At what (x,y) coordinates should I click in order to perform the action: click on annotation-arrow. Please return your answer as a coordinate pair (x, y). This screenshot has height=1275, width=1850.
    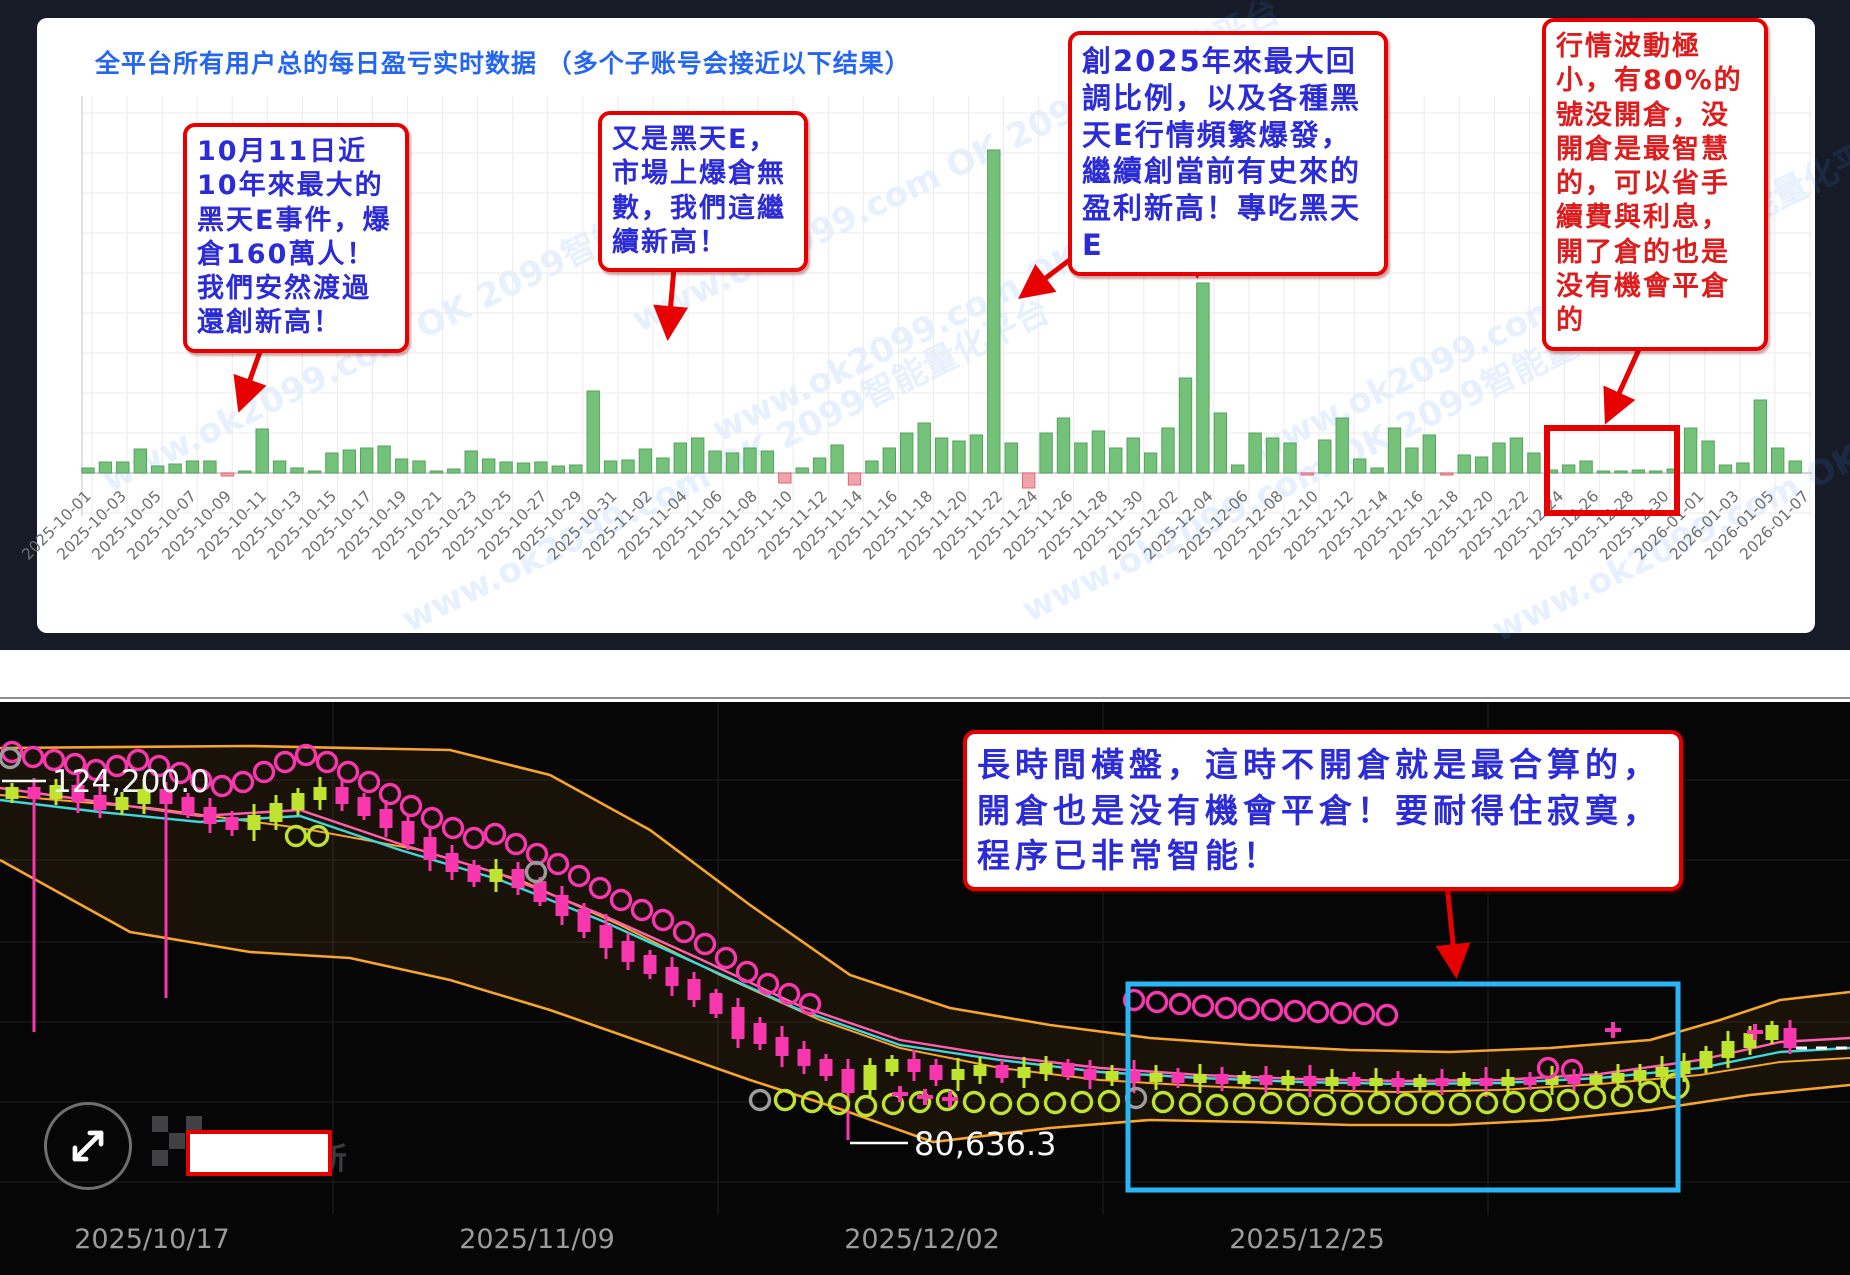
    Looking at the image, I should click on (1453, 931).